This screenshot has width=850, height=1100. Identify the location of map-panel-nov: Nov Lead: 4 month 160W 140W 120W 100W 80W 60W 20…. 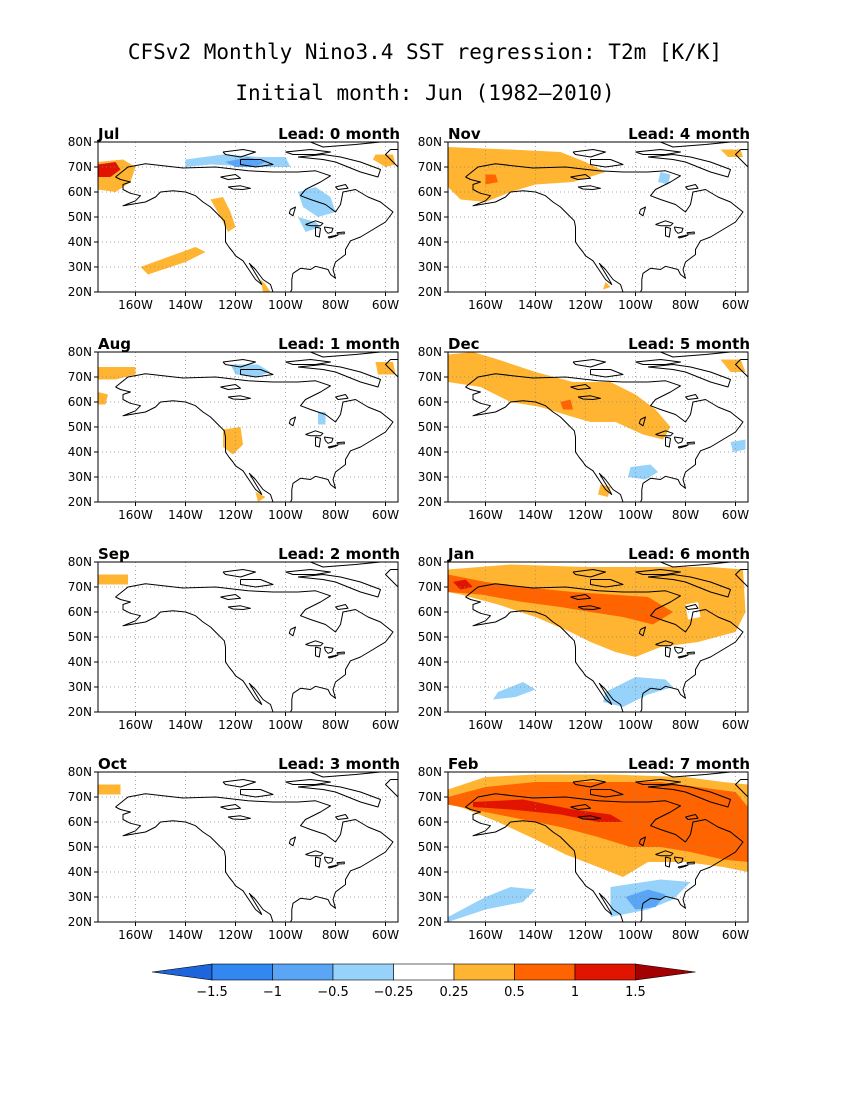
(574, 218).